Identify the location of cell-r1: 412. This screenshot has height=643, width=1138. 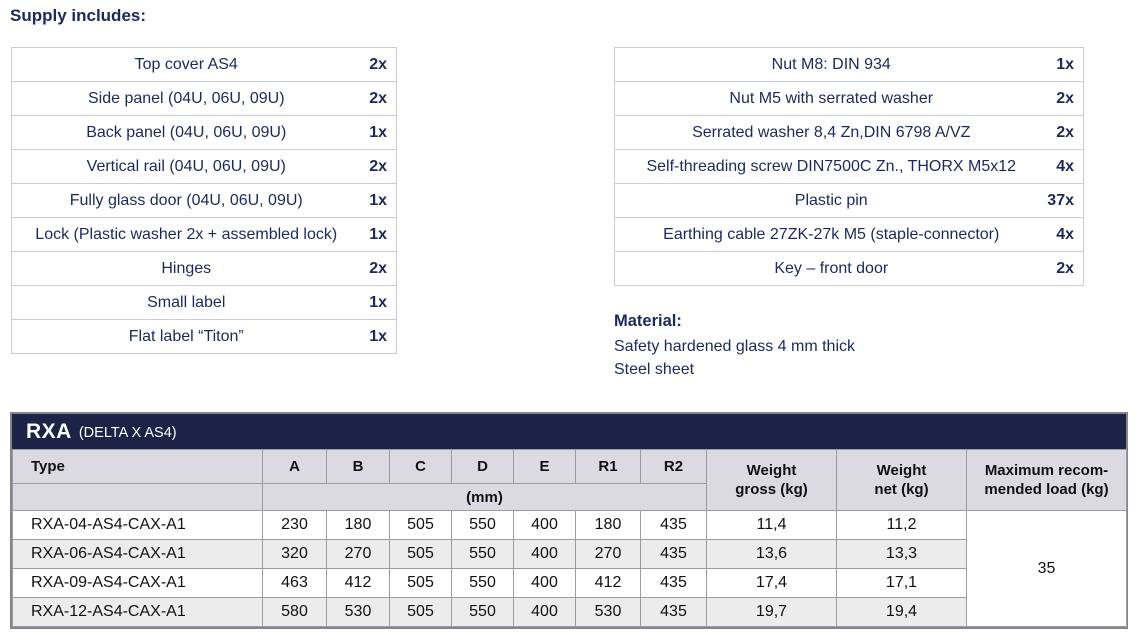
(608, 583).